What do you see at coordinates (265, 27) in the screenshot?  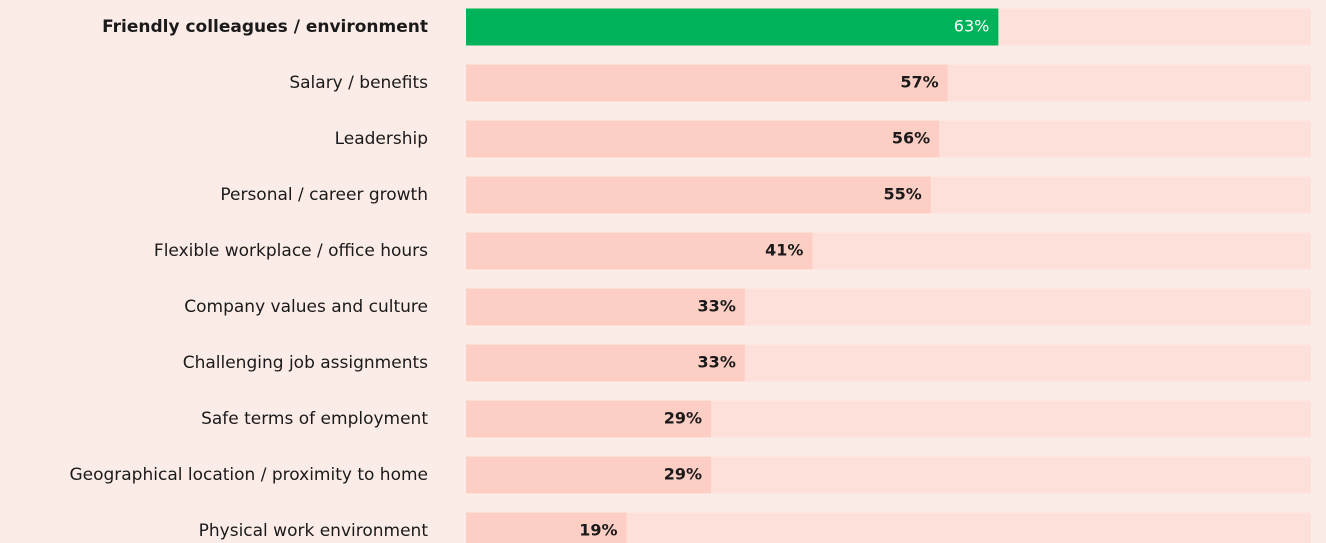 I see `category-label: Friendly colleagues / environment` at bounding box center [265, 27].